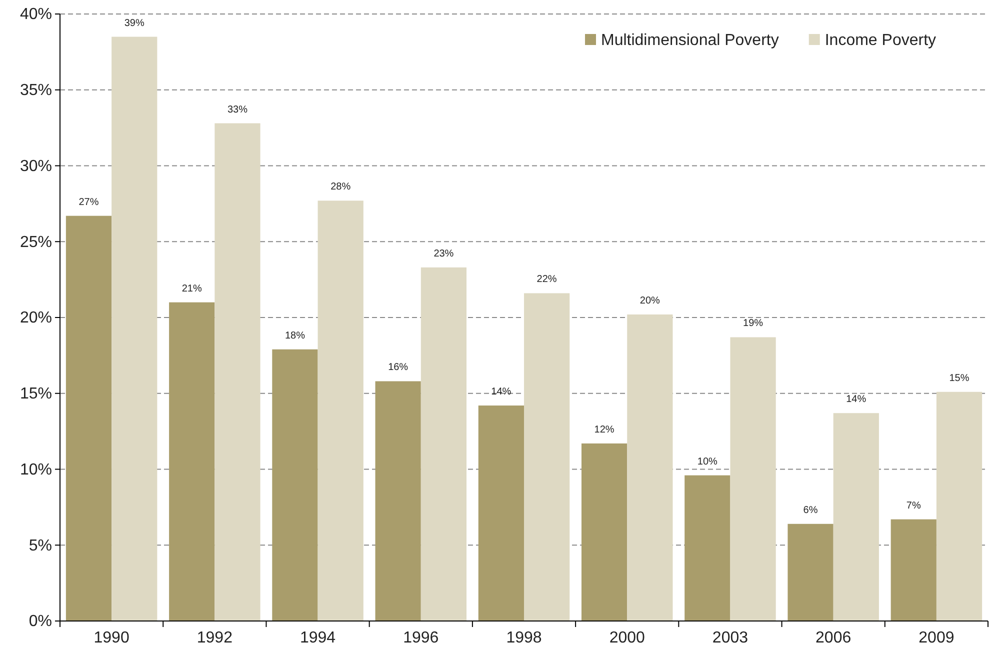  Describe the element at coordinates (88, 202) in the screenshot. I see `data-label: 27%` at that location.